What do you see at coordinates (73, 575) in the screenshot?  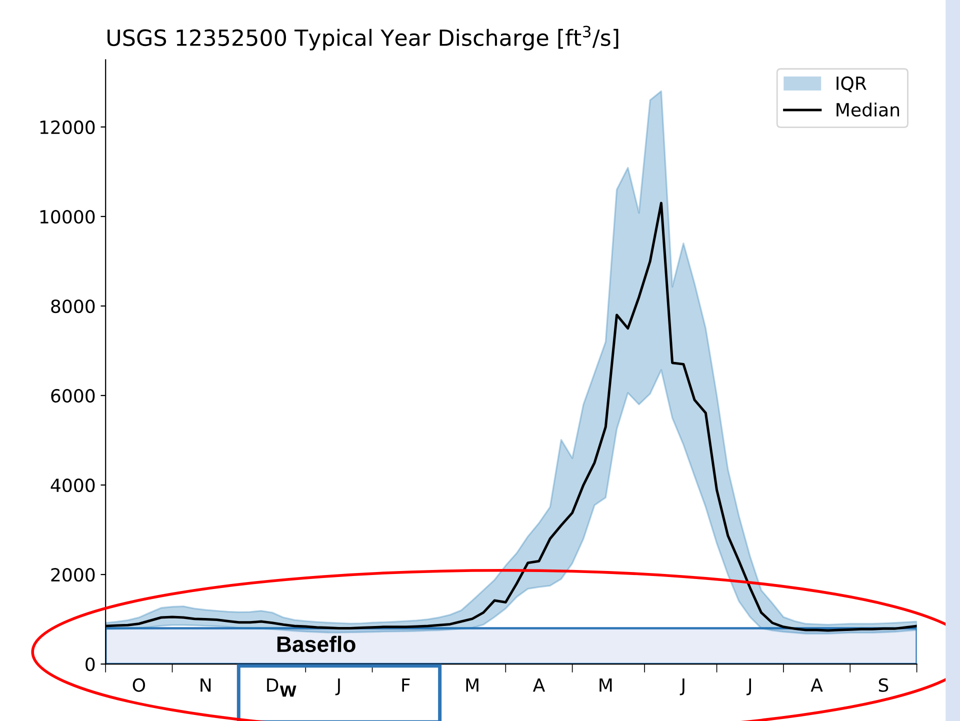 I see `y-tick-label: 2000` at bounding box center [73, 575].